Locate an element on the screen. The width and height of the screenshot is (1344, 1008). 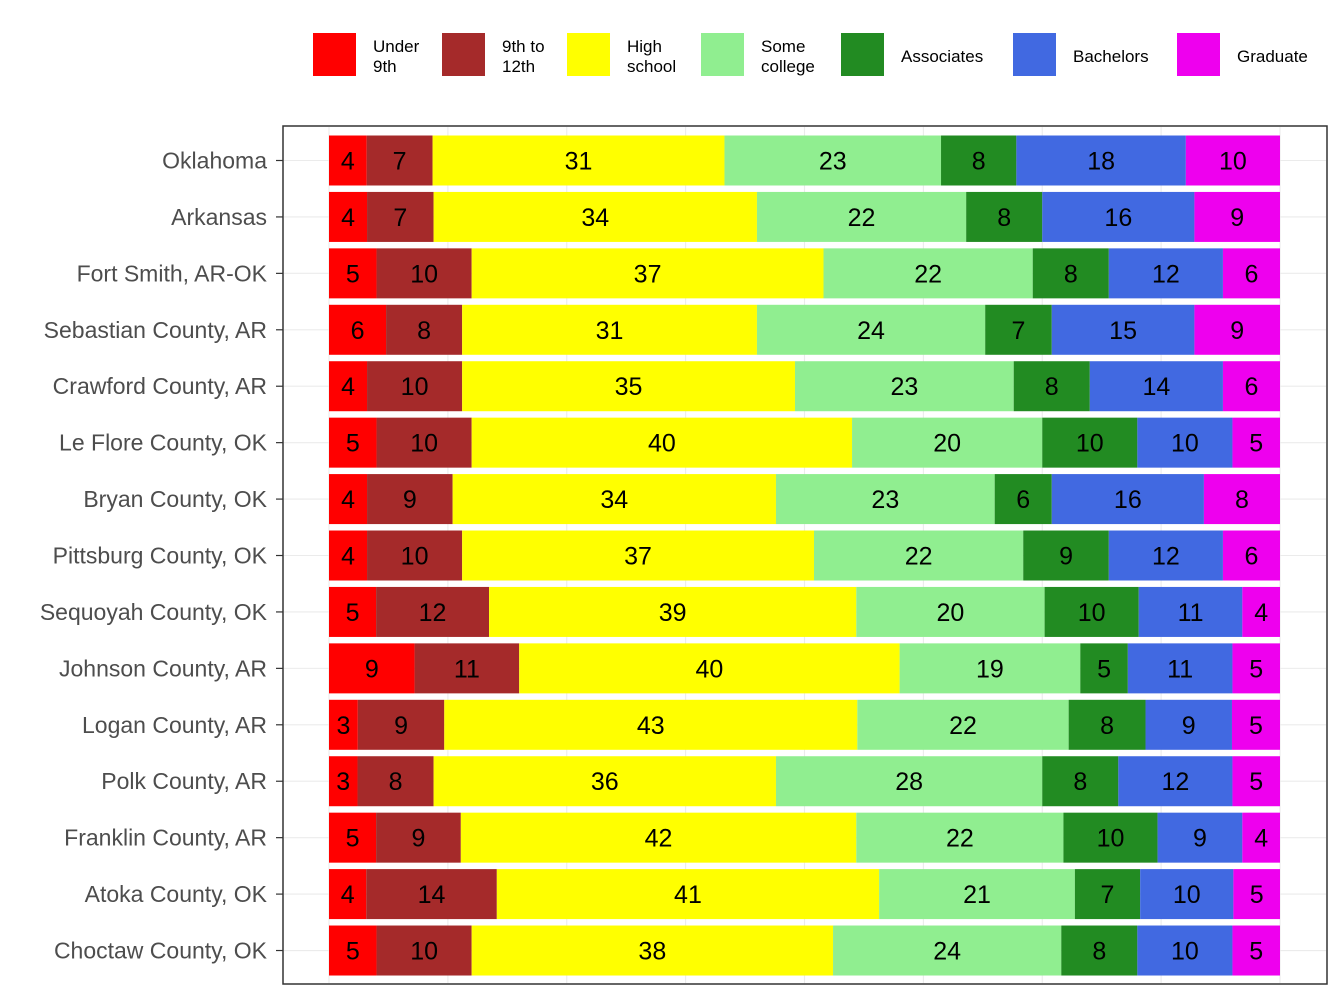
bar-segment-crawford-county-ar-bachelors is located at coordinates (1156, 386).